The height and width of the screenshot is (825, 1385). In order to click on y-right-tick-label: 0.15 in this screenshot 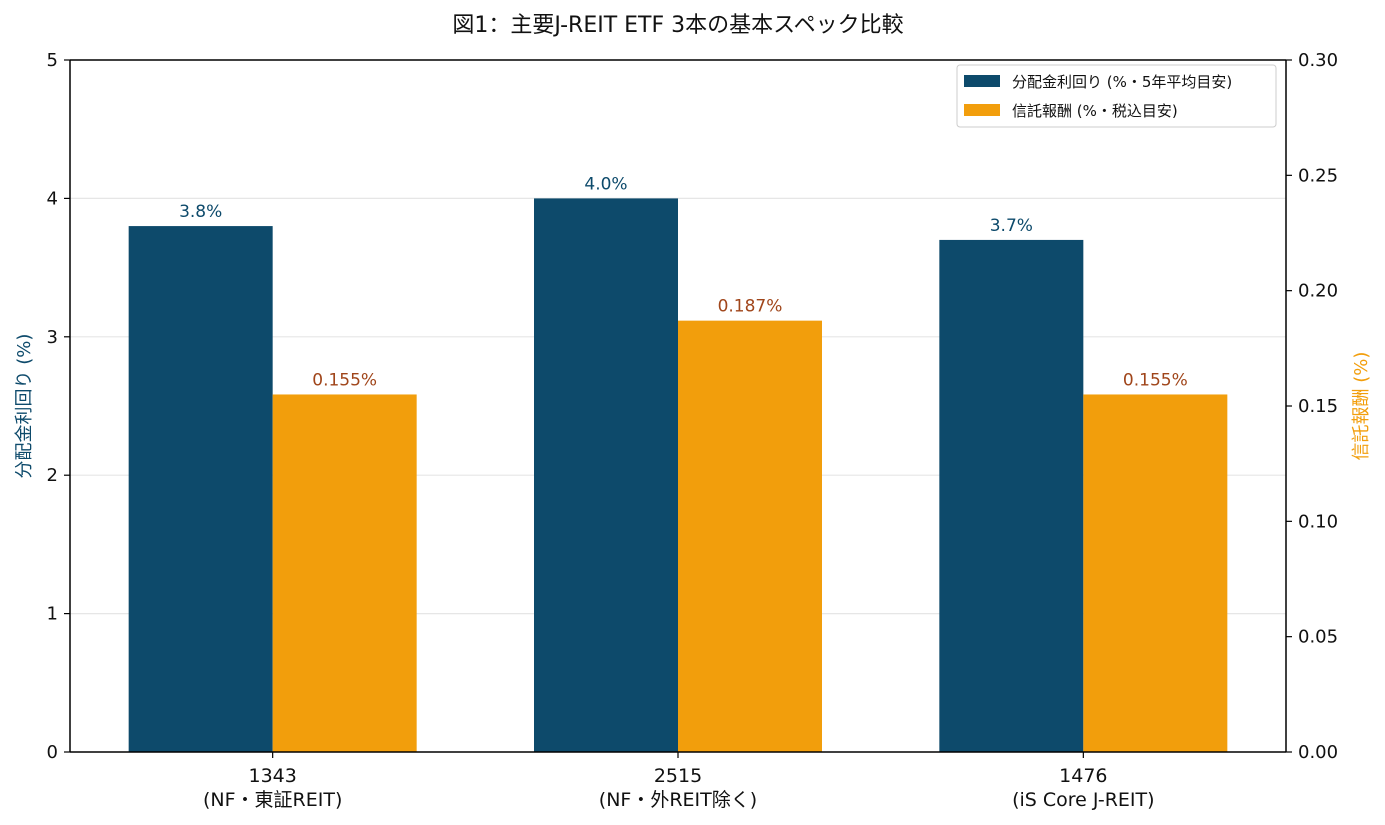, I will do `click(1318, 406)`.